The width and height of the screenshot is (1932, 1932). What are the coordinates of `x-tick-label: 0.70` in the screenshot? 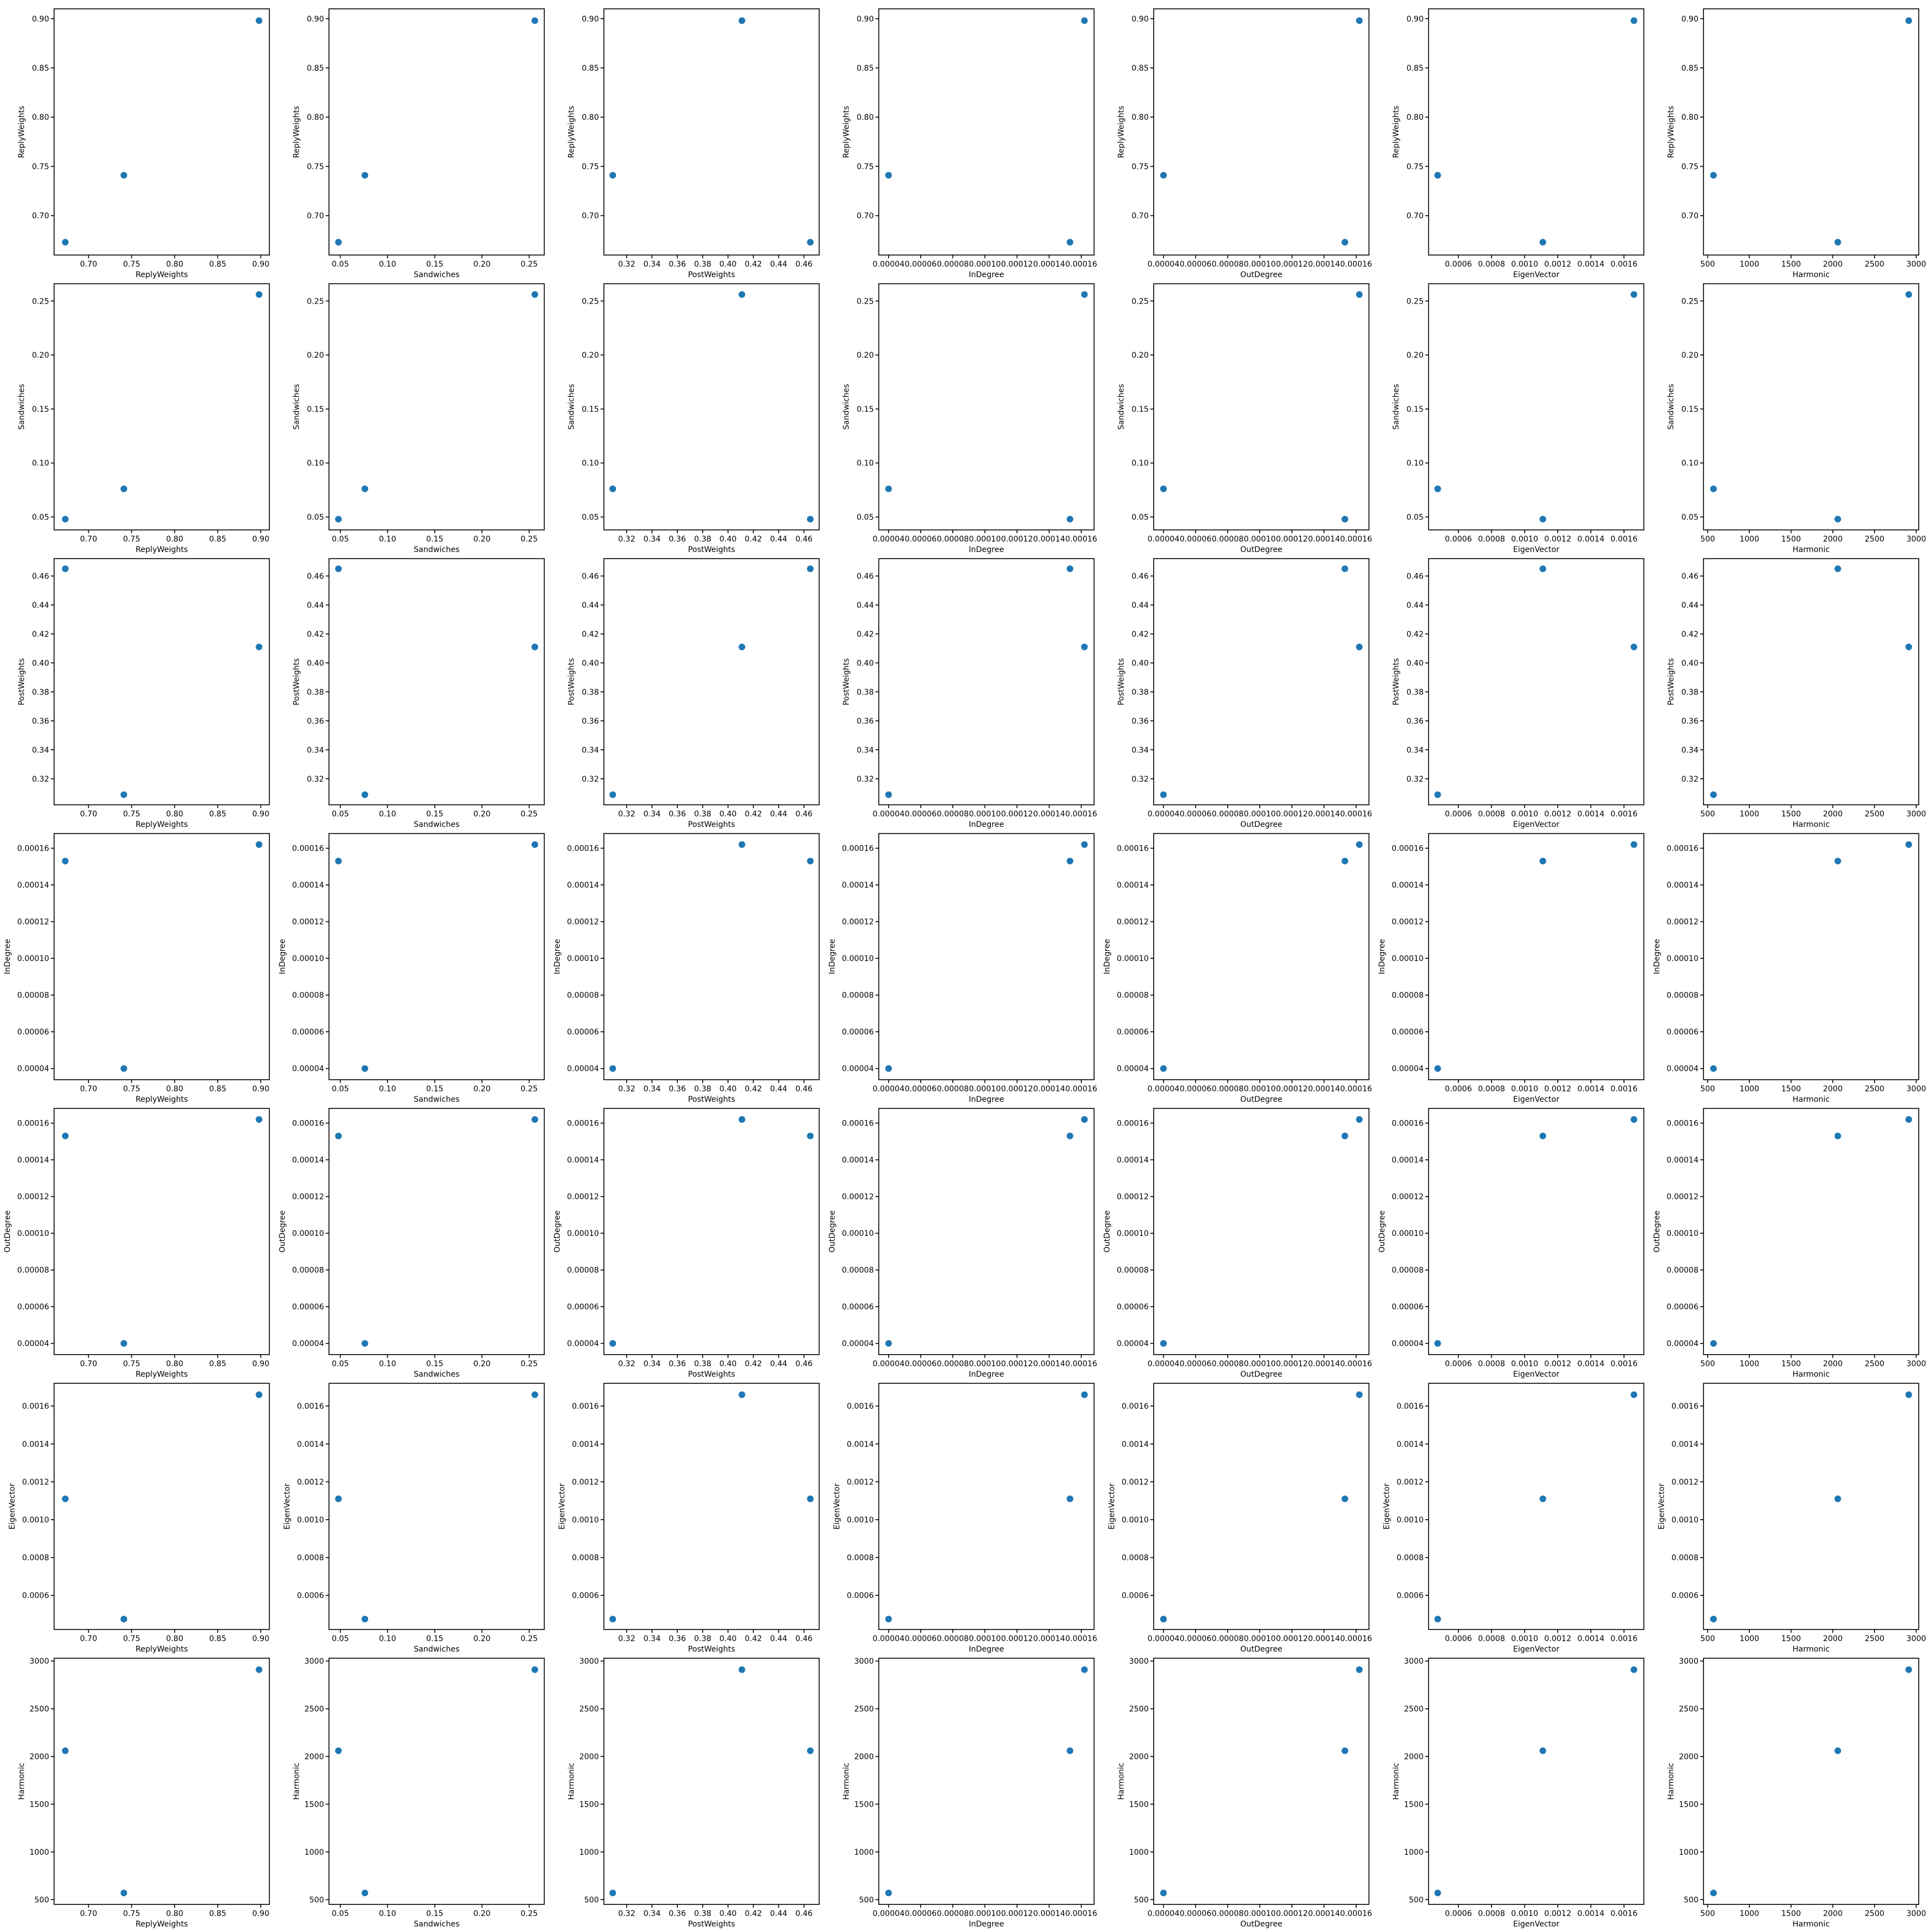 It's located at (89, 814).